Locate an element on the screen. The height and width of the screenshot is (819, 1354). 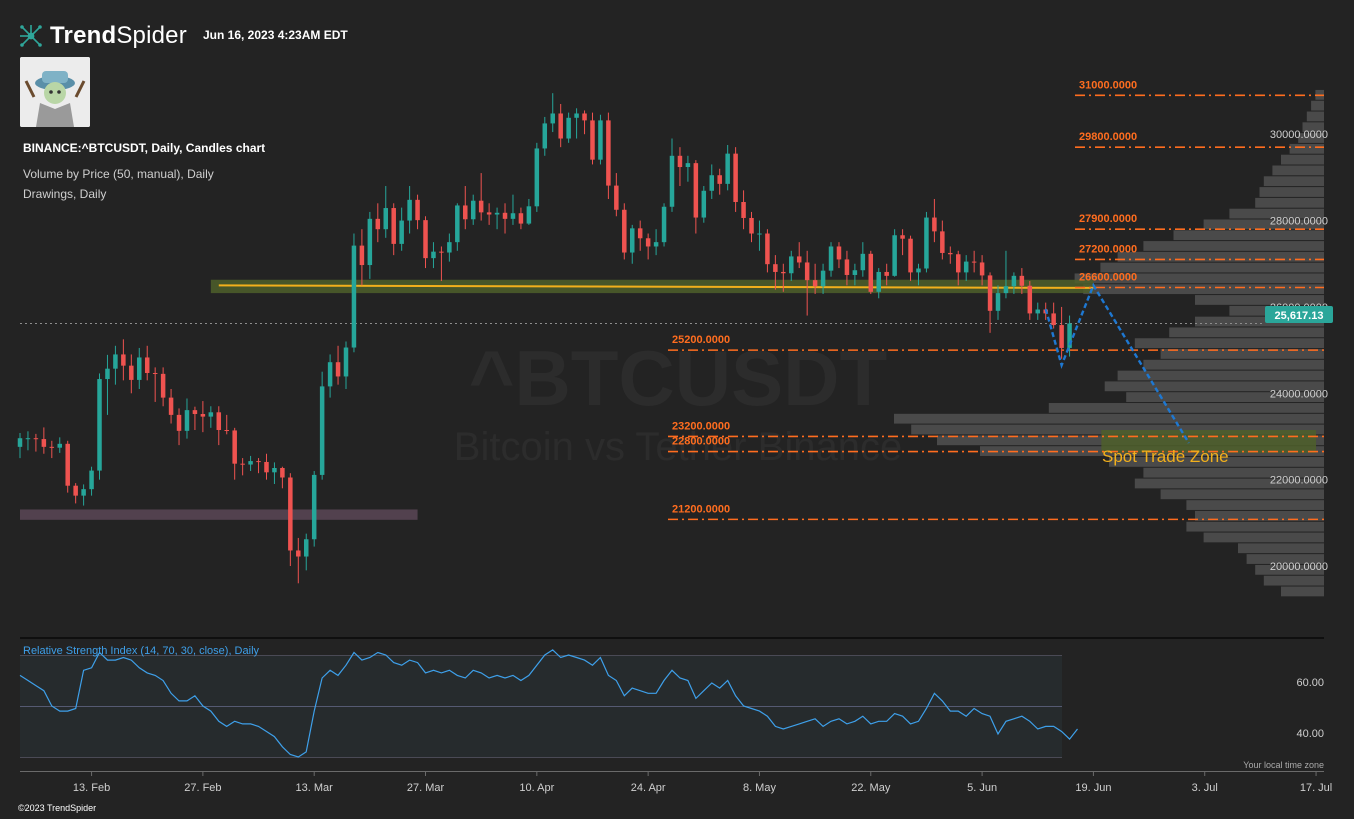
level-label: 25200.0000 is located at coordinates (701, 340).